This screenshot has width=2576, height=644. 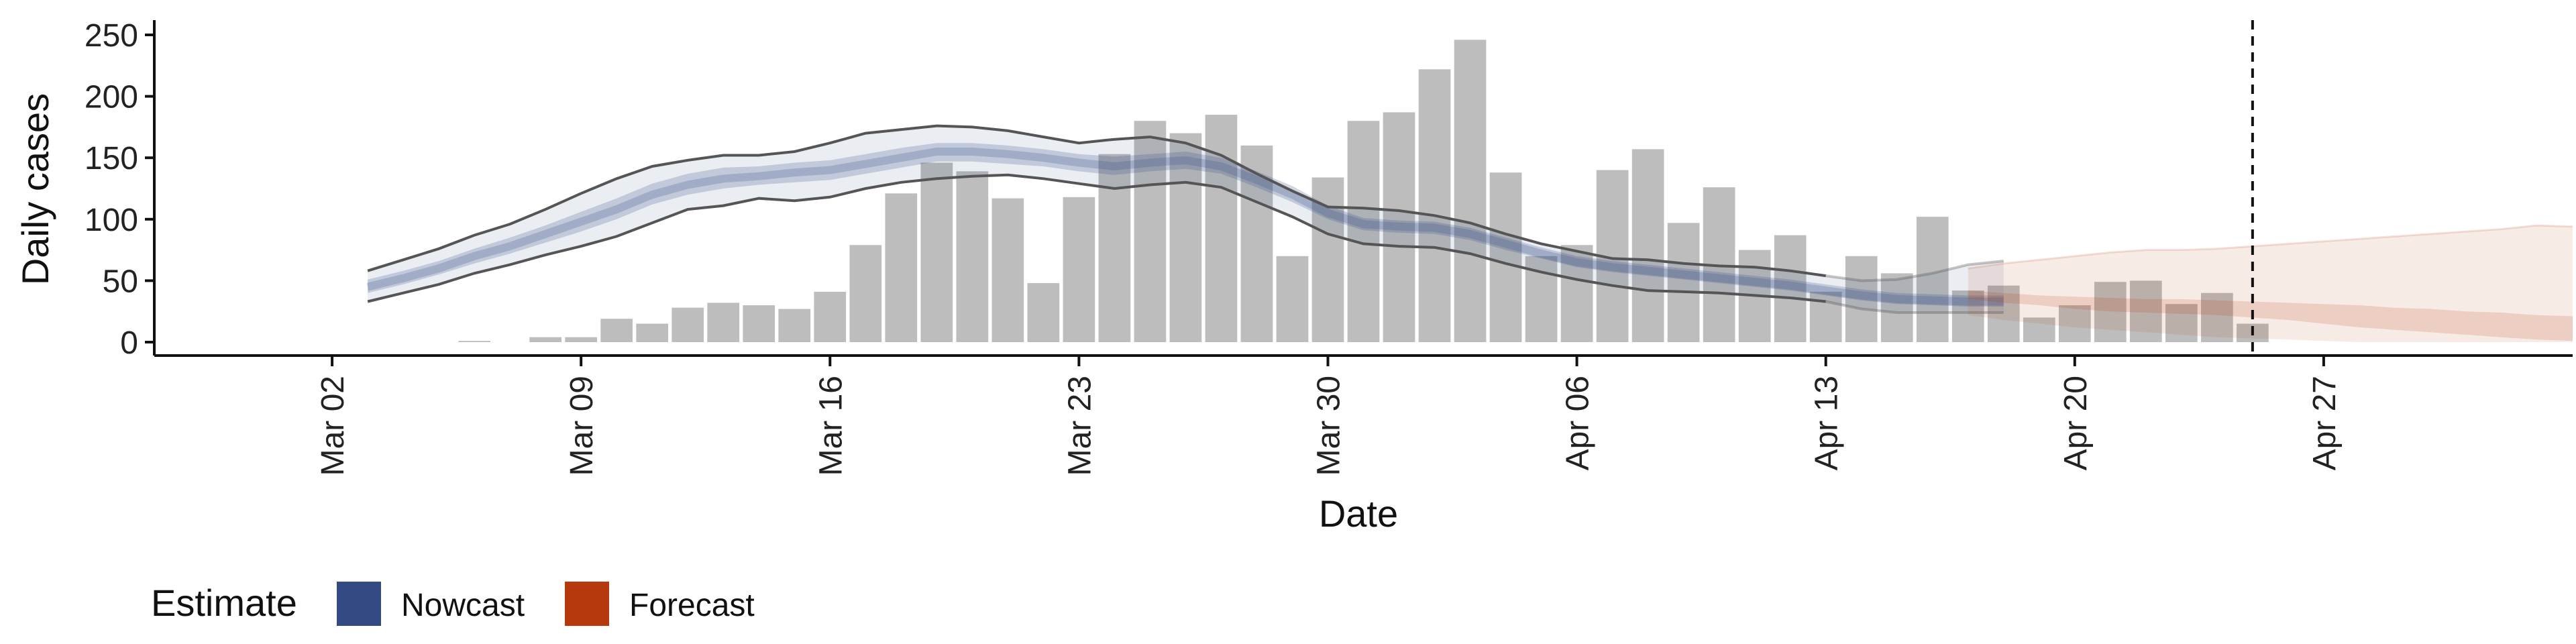 I want to click on x-axis-title: Date, so click(x=1358, y=513).